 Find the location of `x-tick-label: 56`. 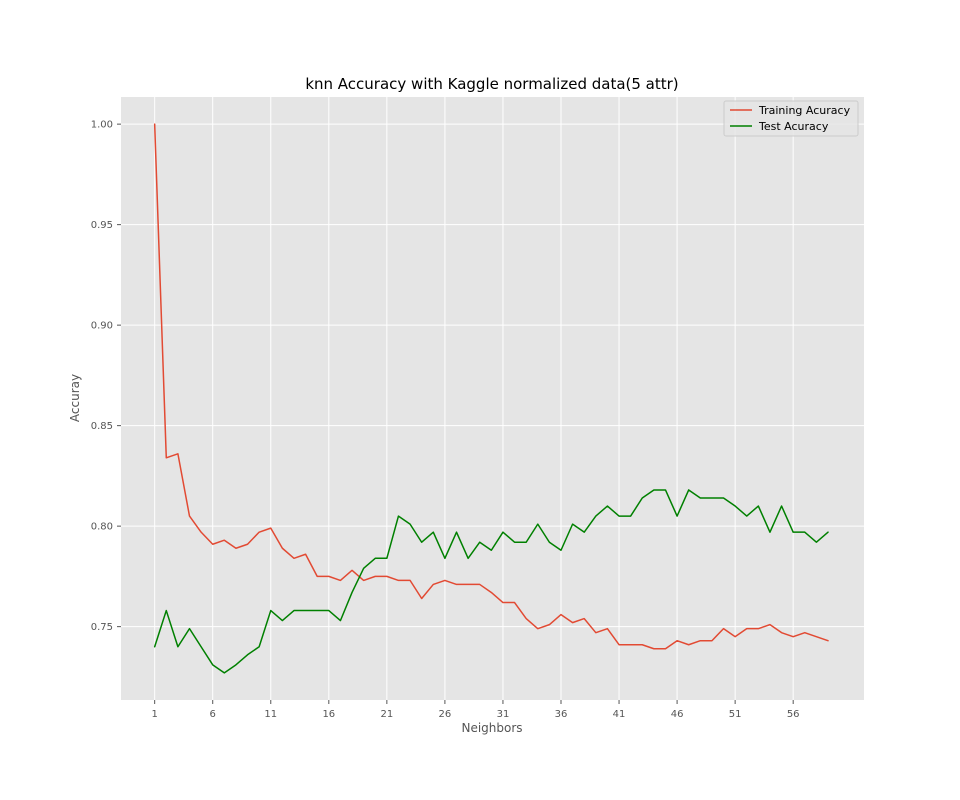

x-tick-label: 56 is located at coordinates (793, 714).